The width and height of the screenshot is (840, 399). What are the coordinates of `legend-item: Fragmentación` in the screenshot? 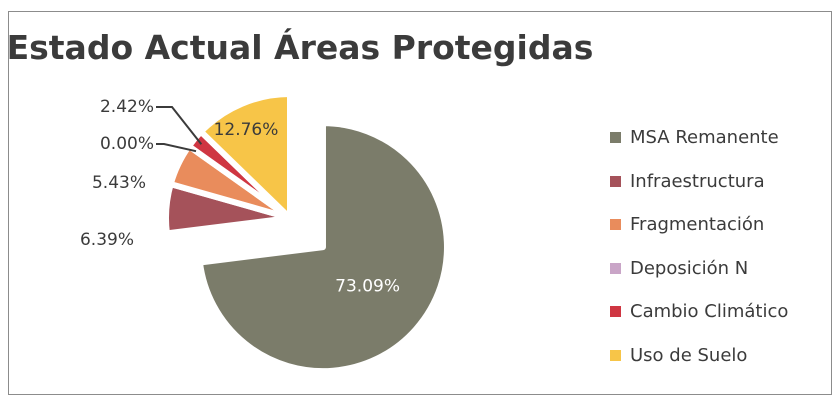 It's located at (699, 225).